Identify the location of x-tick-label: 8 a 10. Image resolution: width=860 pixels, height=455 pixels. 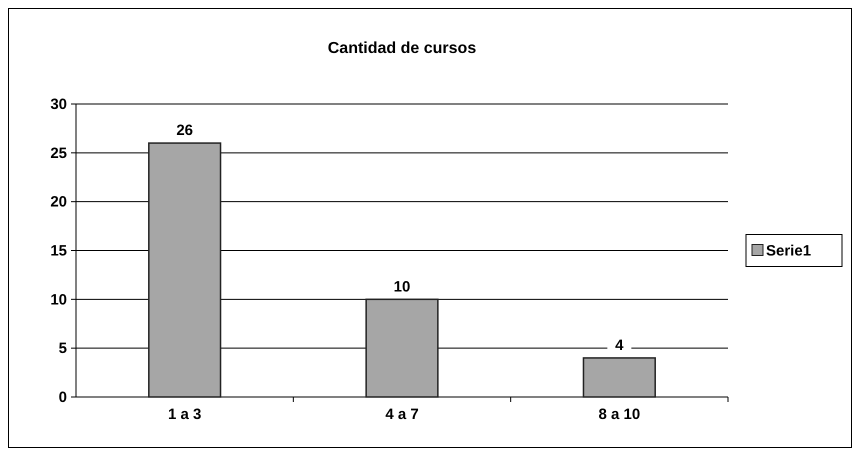
(619, 414).